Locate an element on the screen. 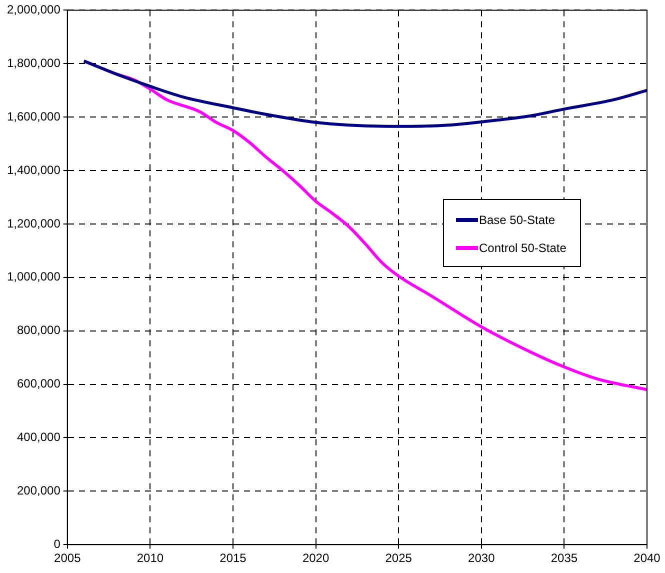 This screenshot has width=665, height=573. line-series is located at coordinates (364, 93).